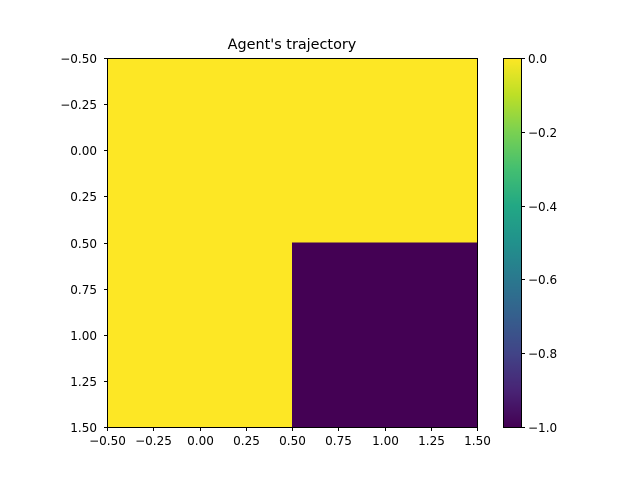 This screenshot has height=480, width=640. What do you see at coordinates (542, 133) in the screenshot?
I see `colorbar-tick-label: −0.2` at bounding box center [542, 133].